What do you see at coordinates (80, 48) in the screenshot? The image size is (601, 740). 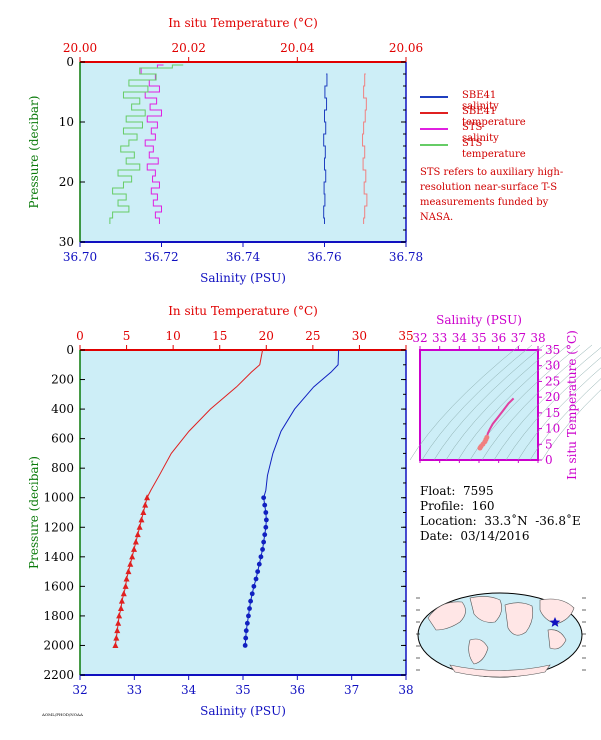 I see `temperature-tick-label: 20.00` at bounding box center [80, 48].